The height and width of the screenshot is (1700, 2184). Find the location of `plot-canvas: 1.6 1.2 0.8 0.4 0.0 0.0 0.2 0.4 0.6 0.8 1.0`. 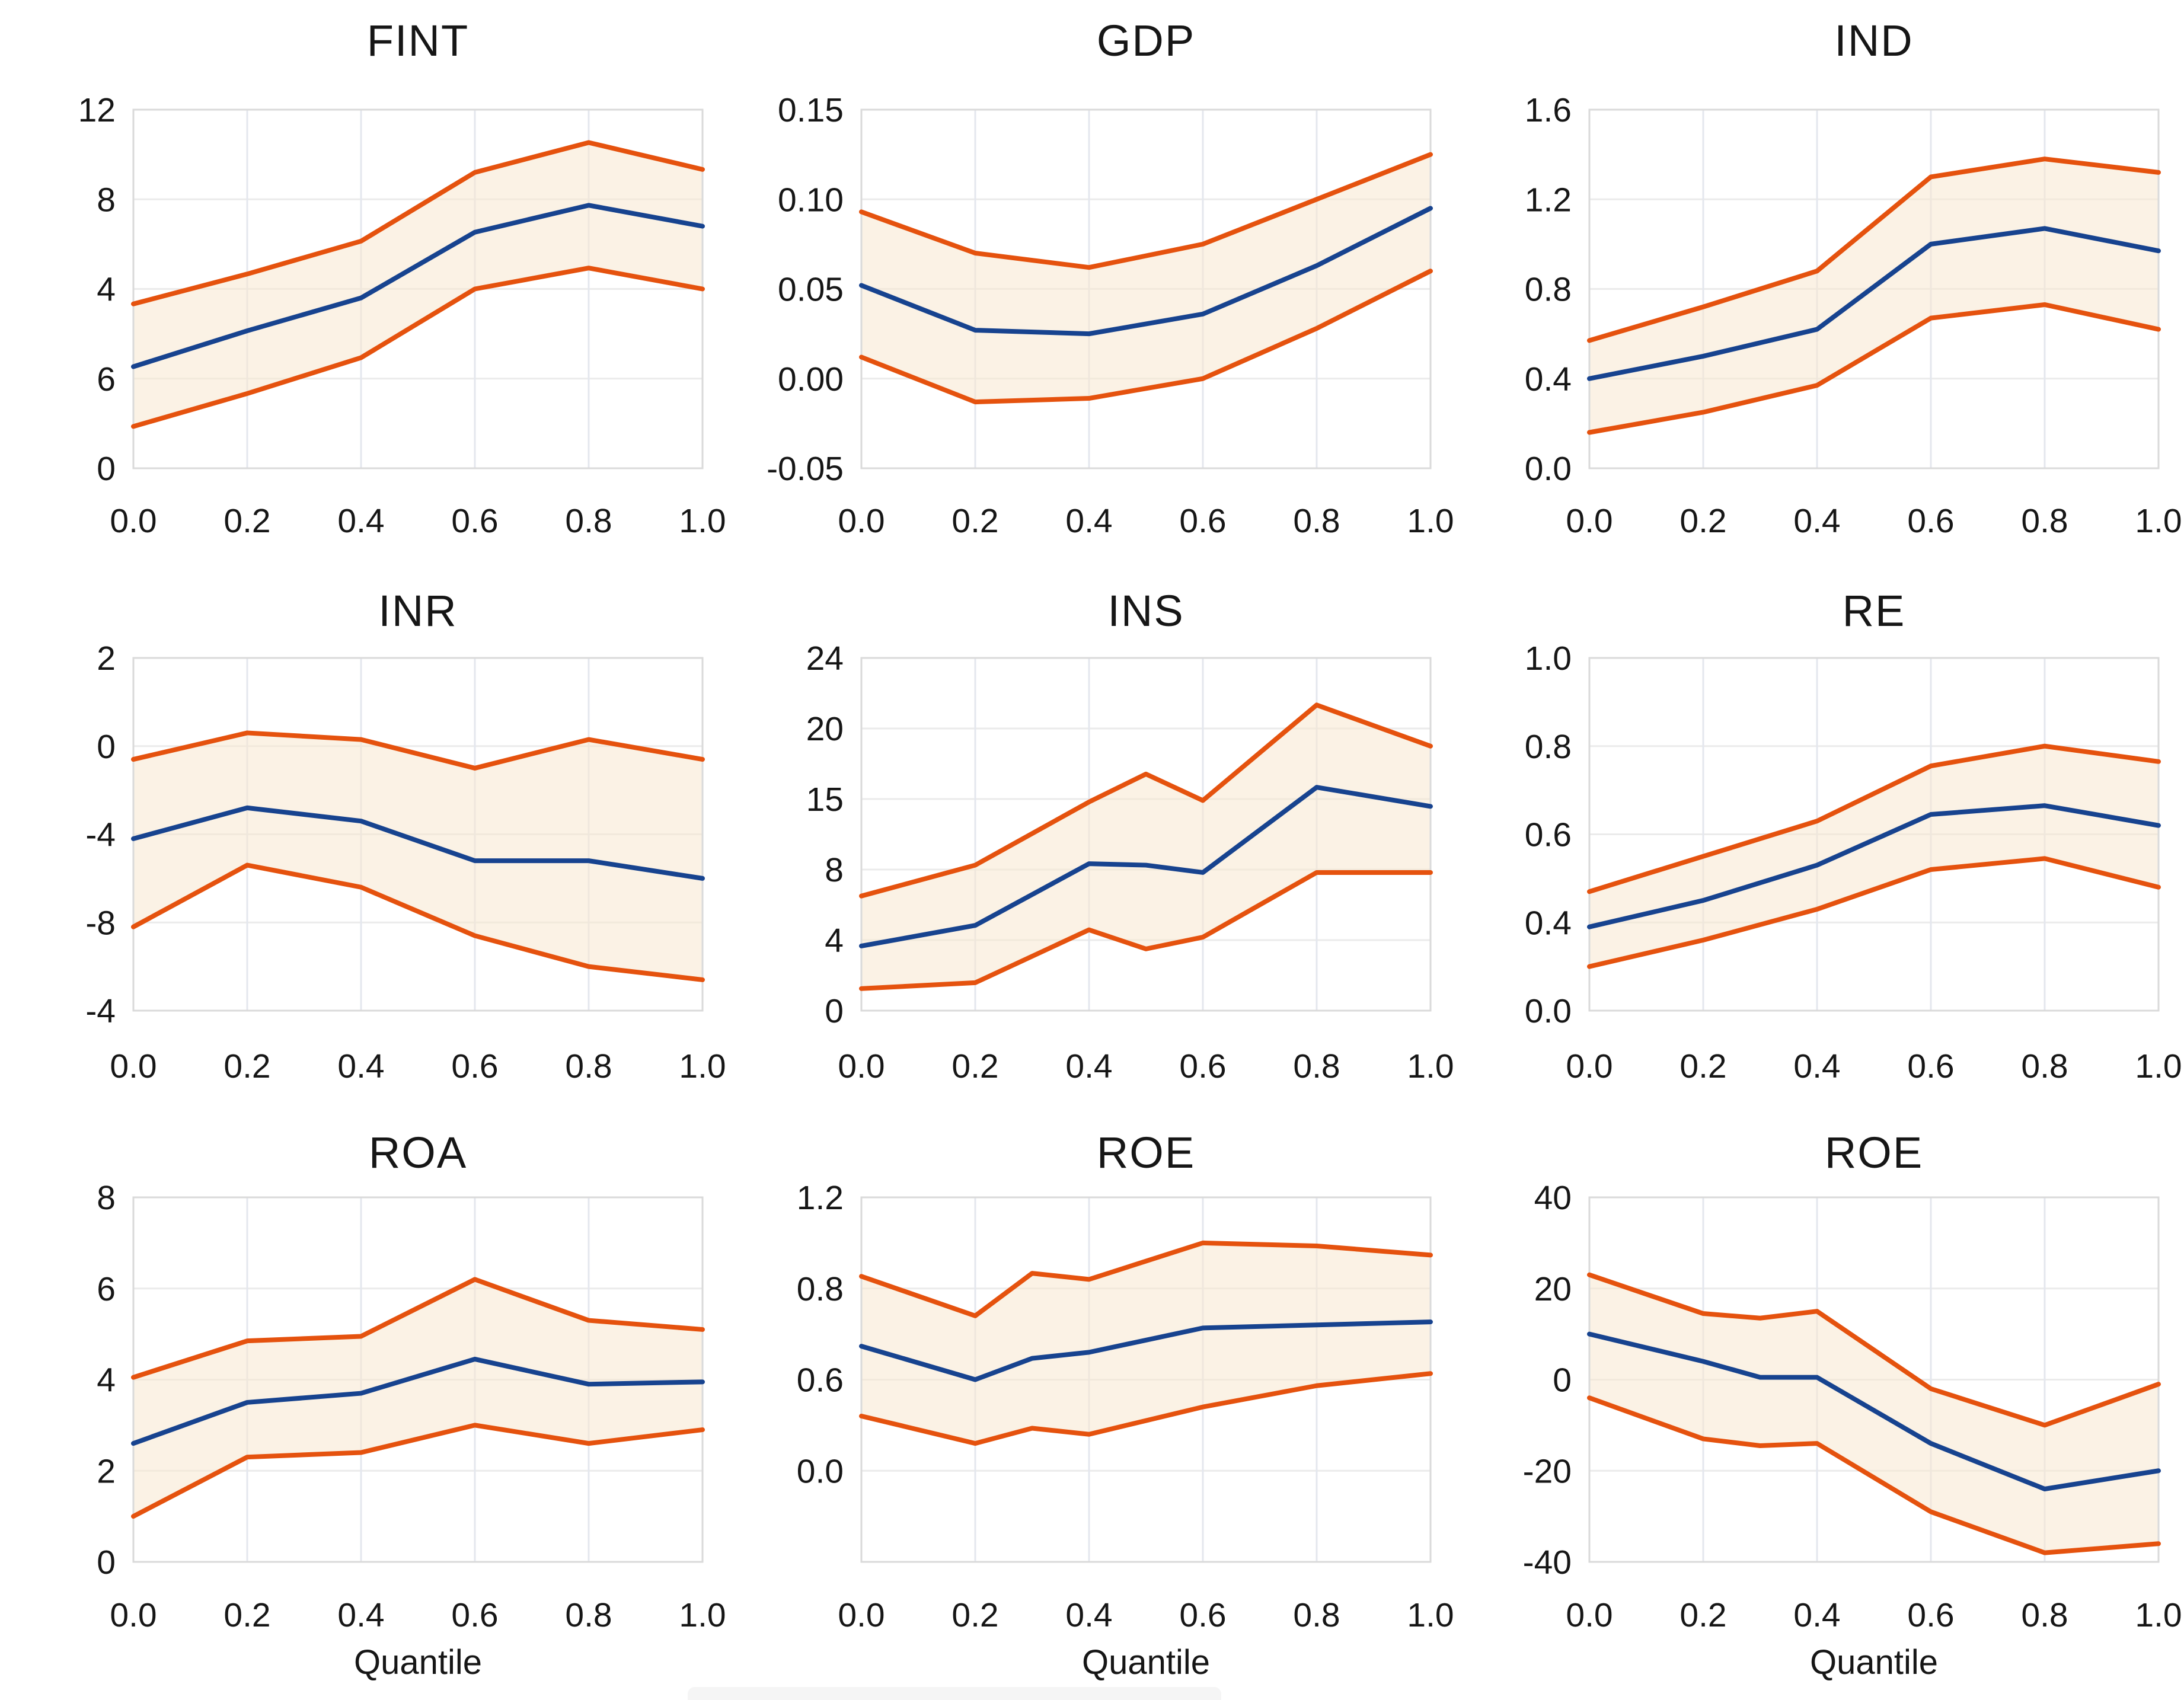

plot-canvas: 1.6 1.2 0.8 0.4 0.0 0.0 0.2 0.4 0.6 0.8 1.0 is located at coordinates (1853, 315).